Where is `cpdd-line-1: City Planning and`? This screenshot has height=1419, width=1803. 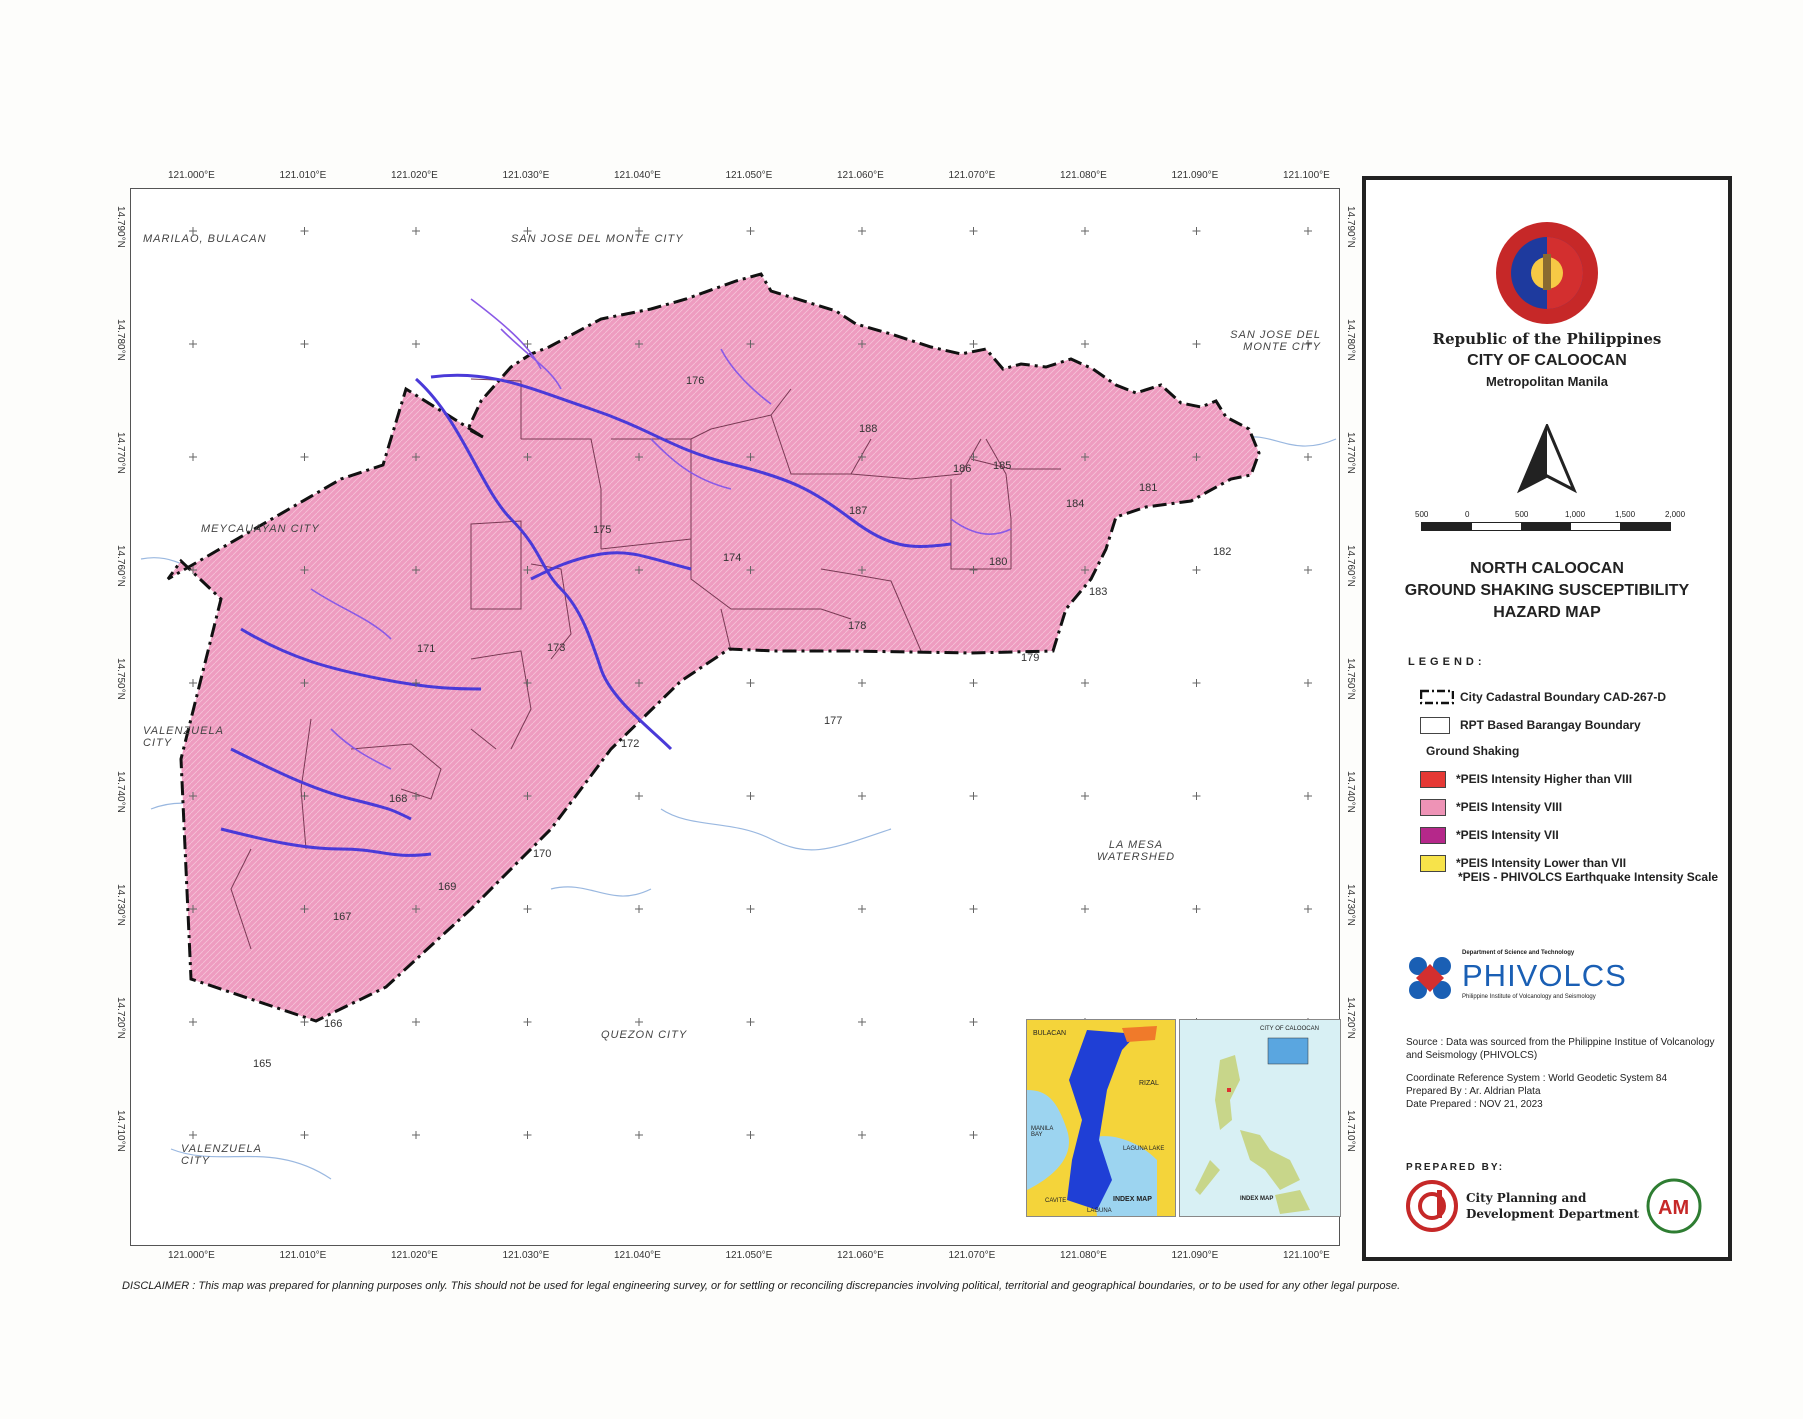 cpdd-line-1: City Planning and is located at coordinates (1526, 1198).